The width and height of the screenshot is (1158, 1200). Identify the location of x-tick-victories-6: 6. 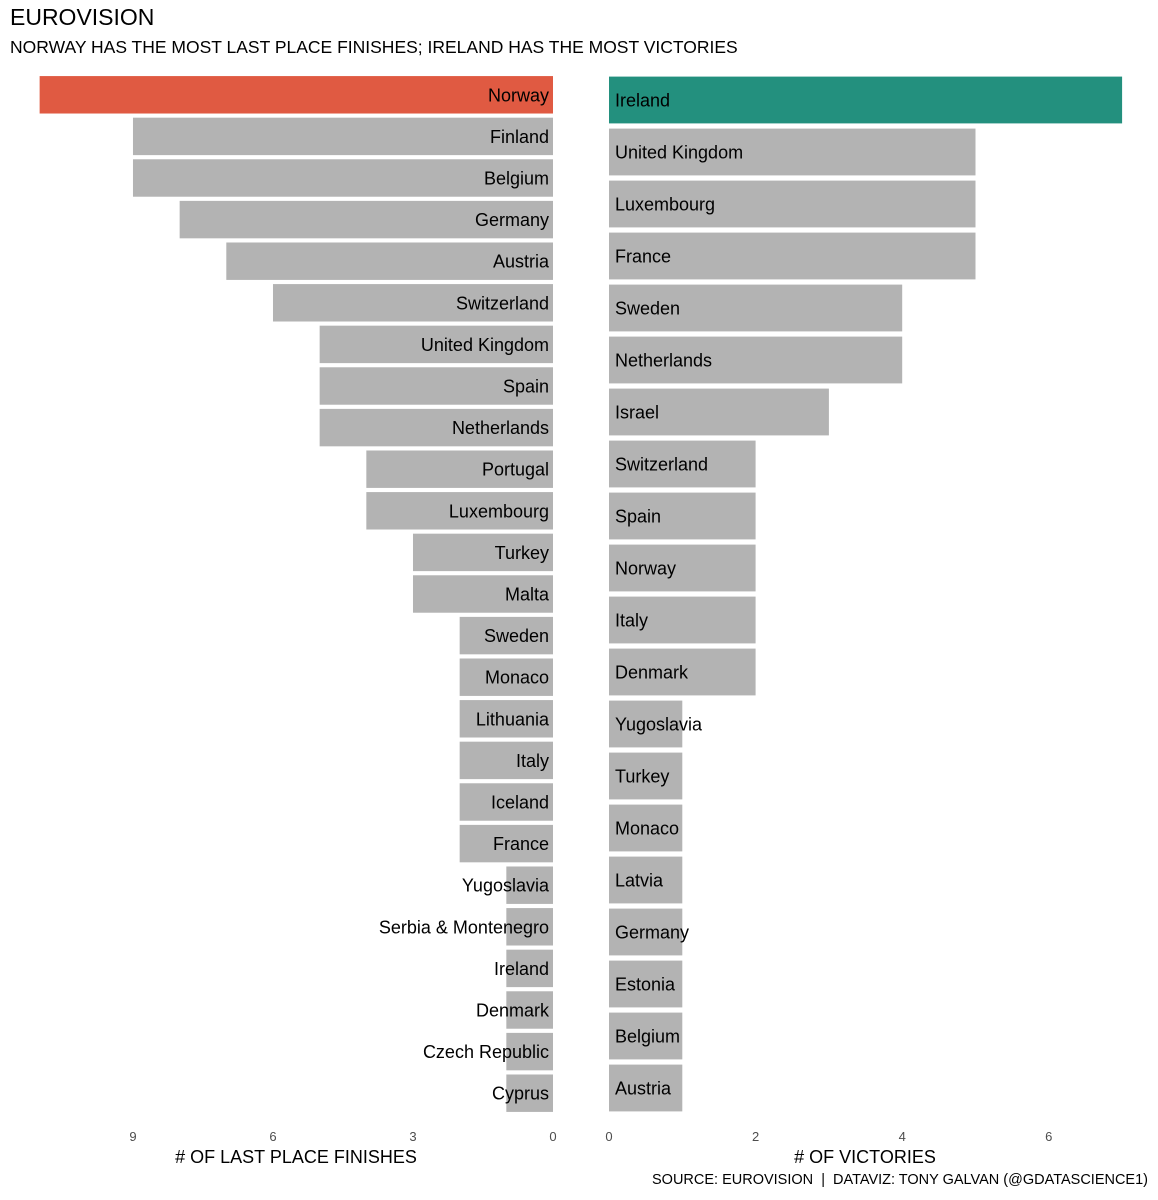
(1048, 1136).